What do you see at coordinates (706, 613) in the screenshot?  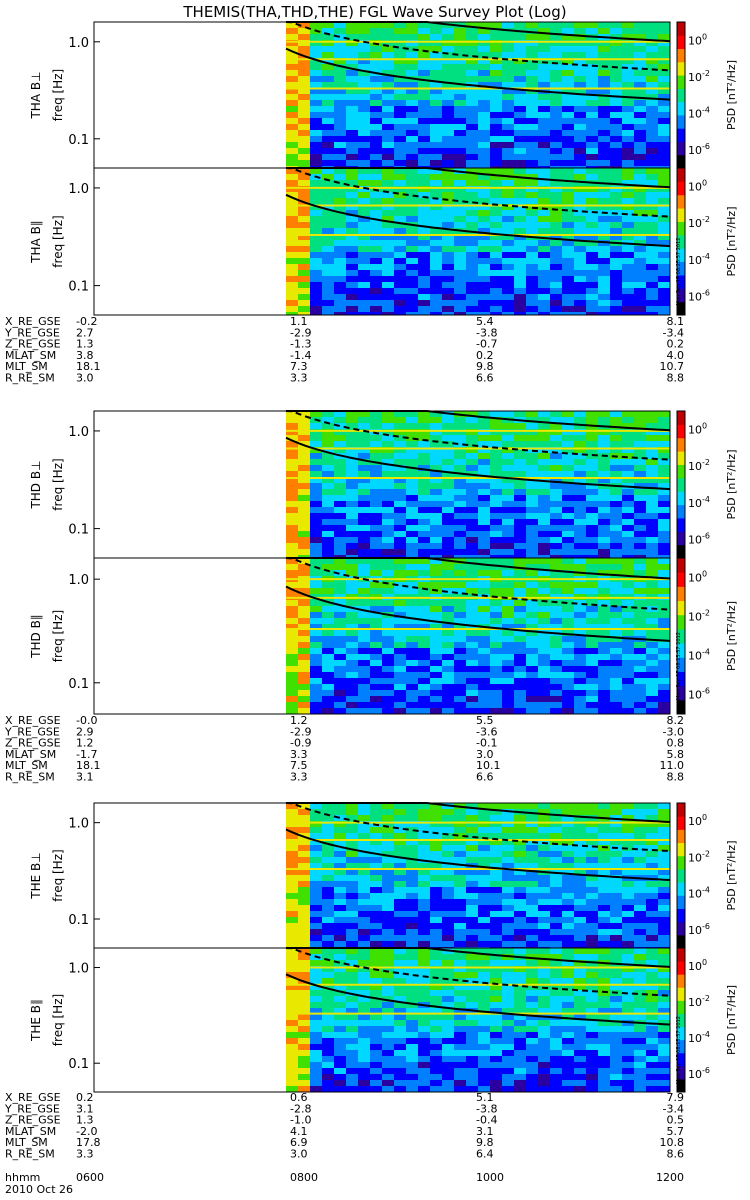 I see `colorbar-tick-exponent: -2` at bounding box center [706, 613].